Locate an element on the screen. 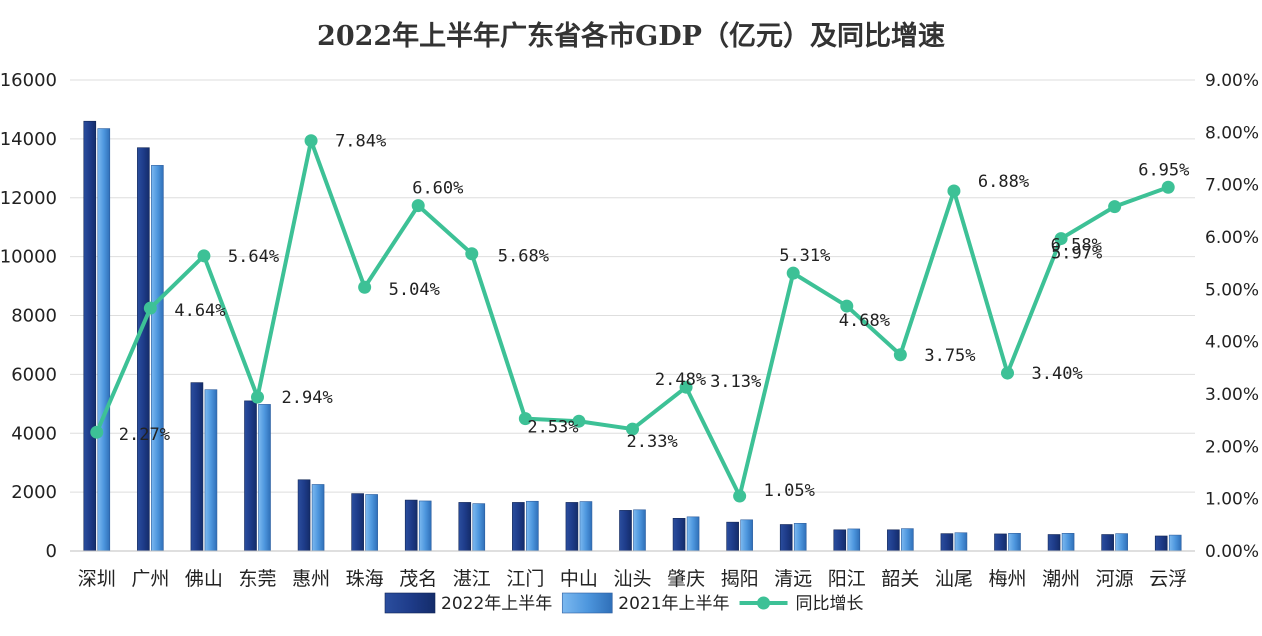 This screenshot has width=1262, height=636. legend-label: 同比增长 is located at coordinates (830, 604).